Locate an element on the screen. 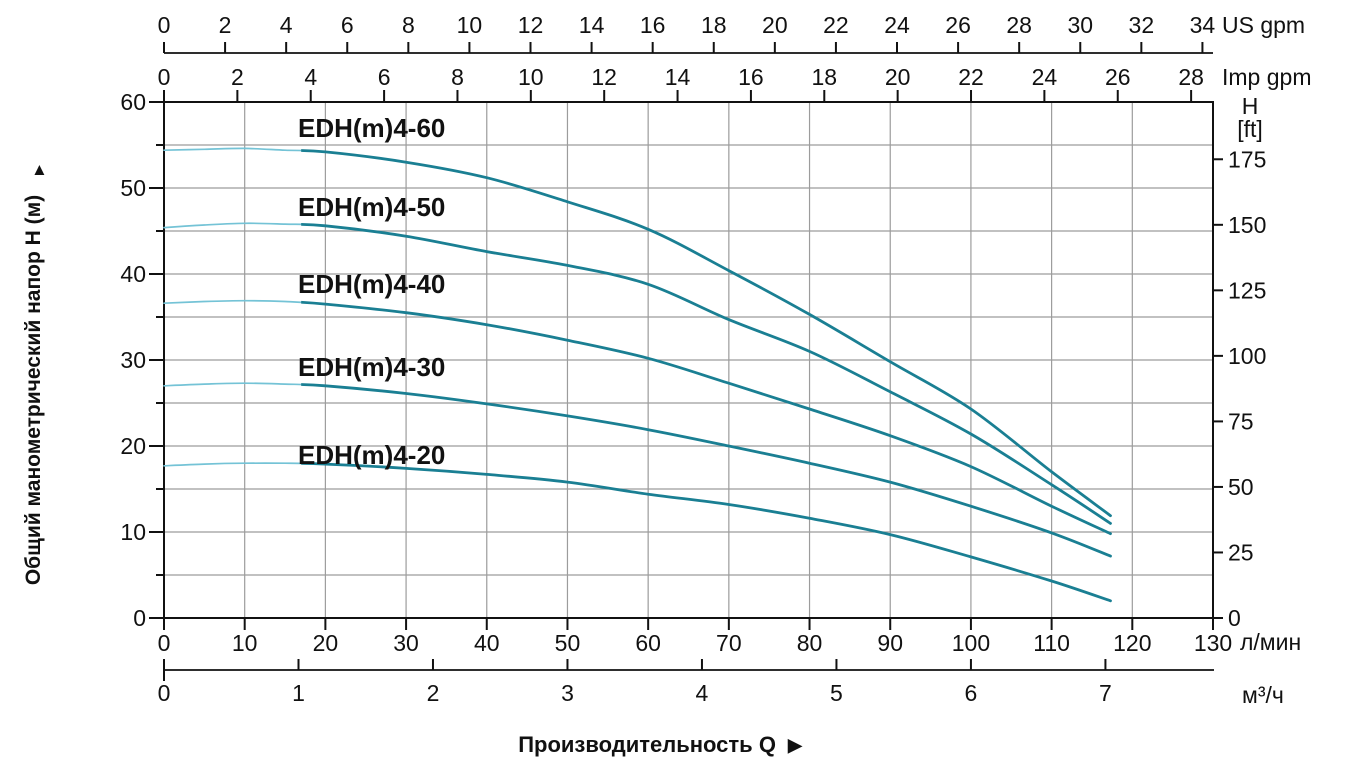 The image size is (1366, 760). left-tick-label: 20 is located at coordinates (133, 446).